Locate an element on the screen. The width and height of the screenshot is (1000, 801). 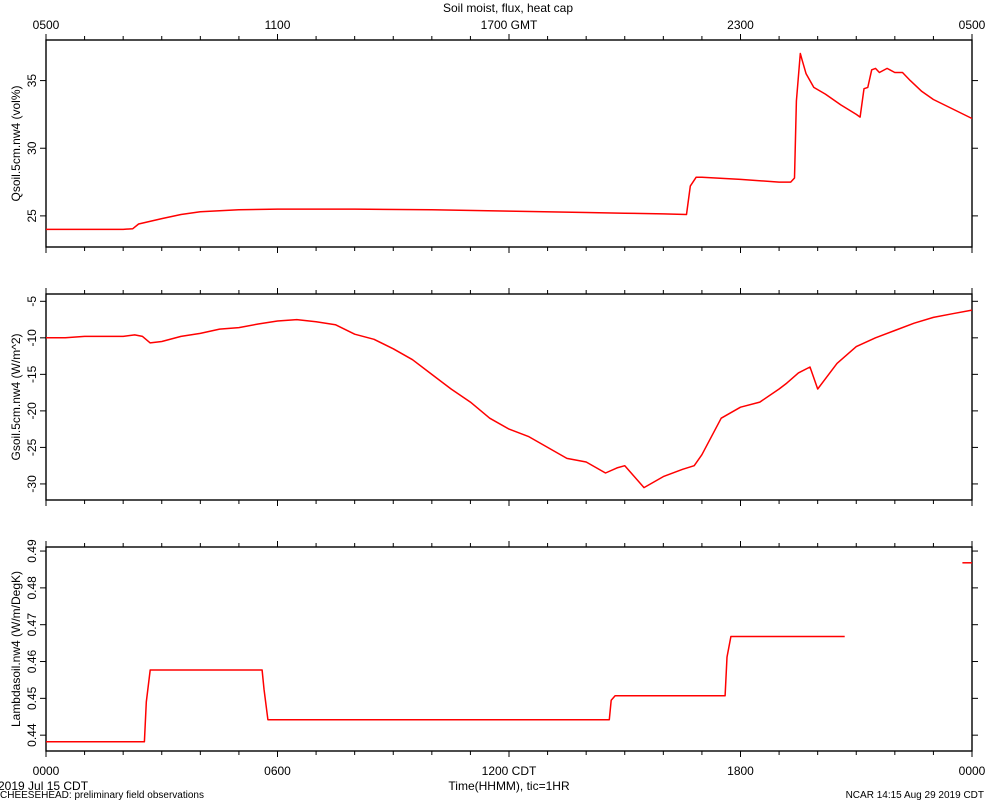
y-tick-label: -10 is located at coordinates (32, 338).